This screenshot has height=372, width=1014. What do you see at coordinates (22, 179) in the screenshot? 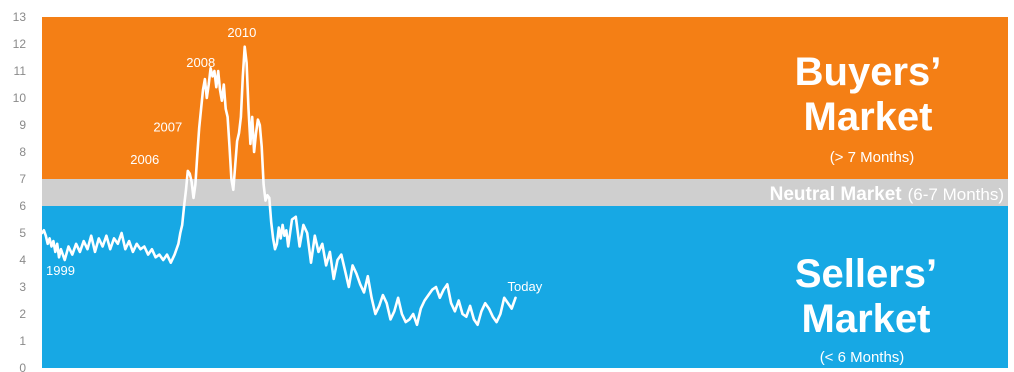
I see `y-tick-label: 7` at bounding box center [22, 179].